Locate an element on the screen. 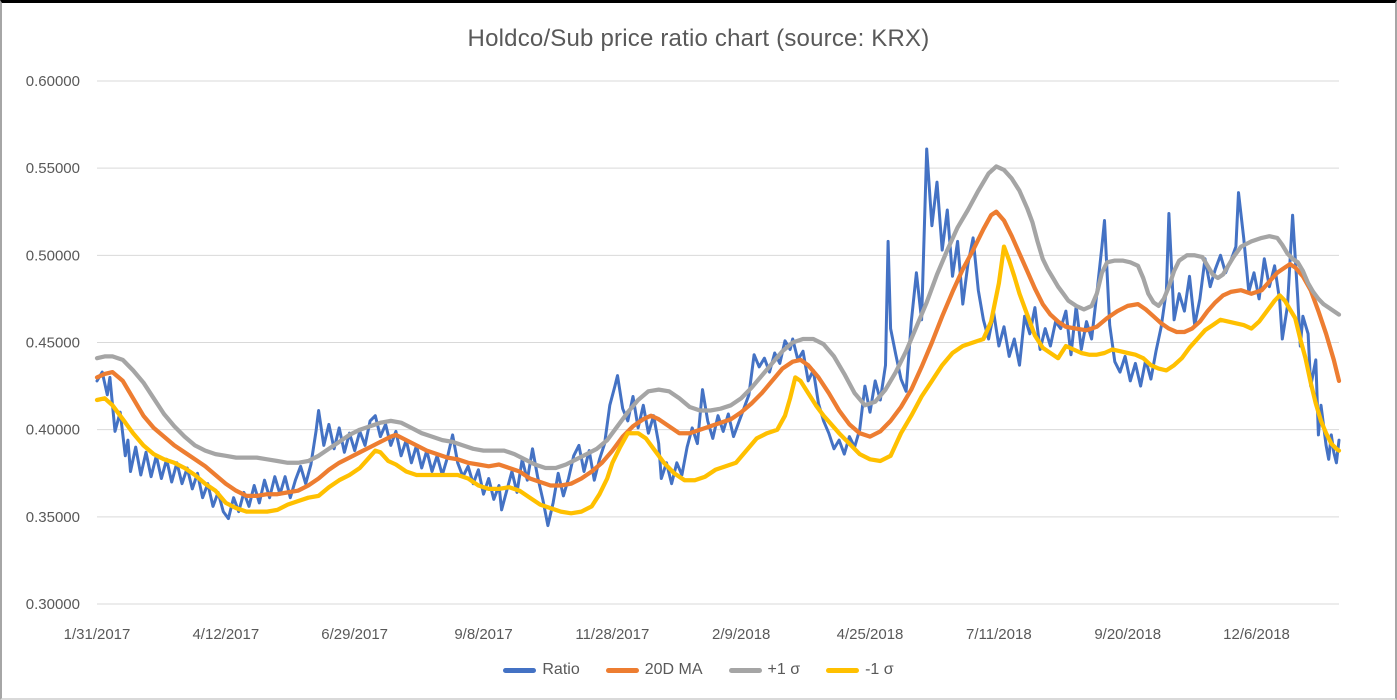 Image resolution: width=1397 pixels, height=700 pixels. x-axis-tick-label: 6/29/2017 is located at coordinates (354, 634).